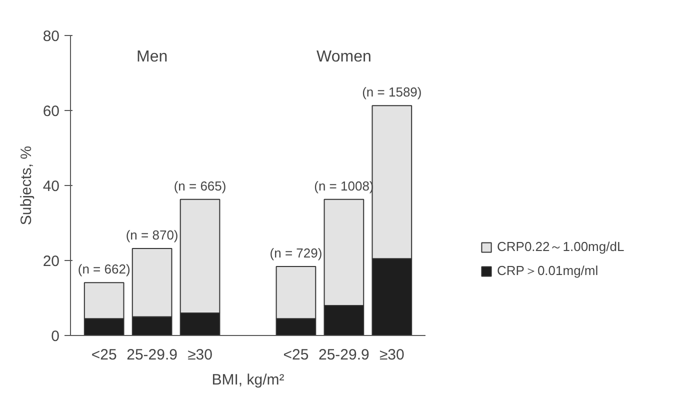  I want to click on x-axis-title: BMI, kg/m², so click(248, 380).